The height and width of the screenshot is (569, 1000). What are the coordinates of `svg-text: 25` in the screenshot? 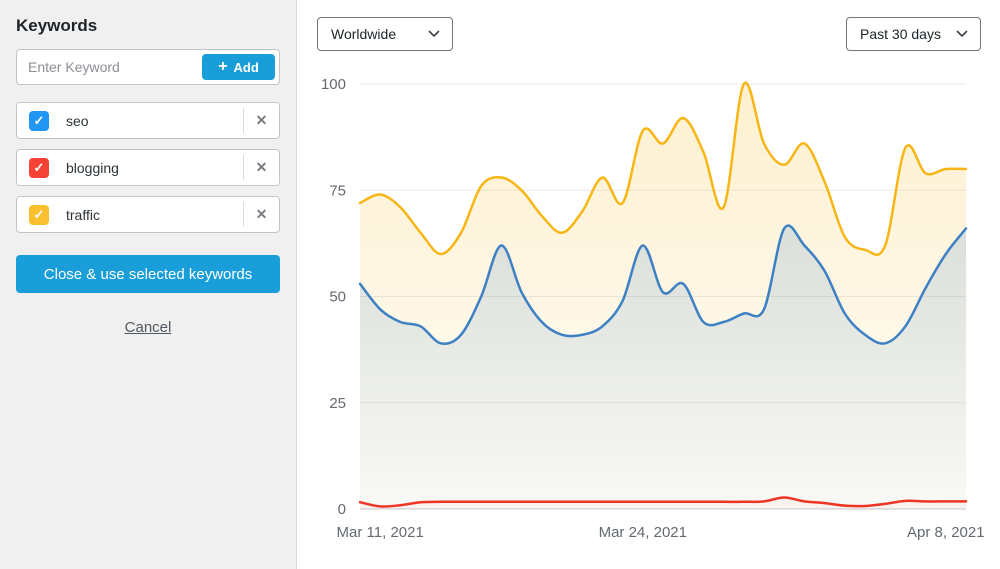 It's located at (337, 403).